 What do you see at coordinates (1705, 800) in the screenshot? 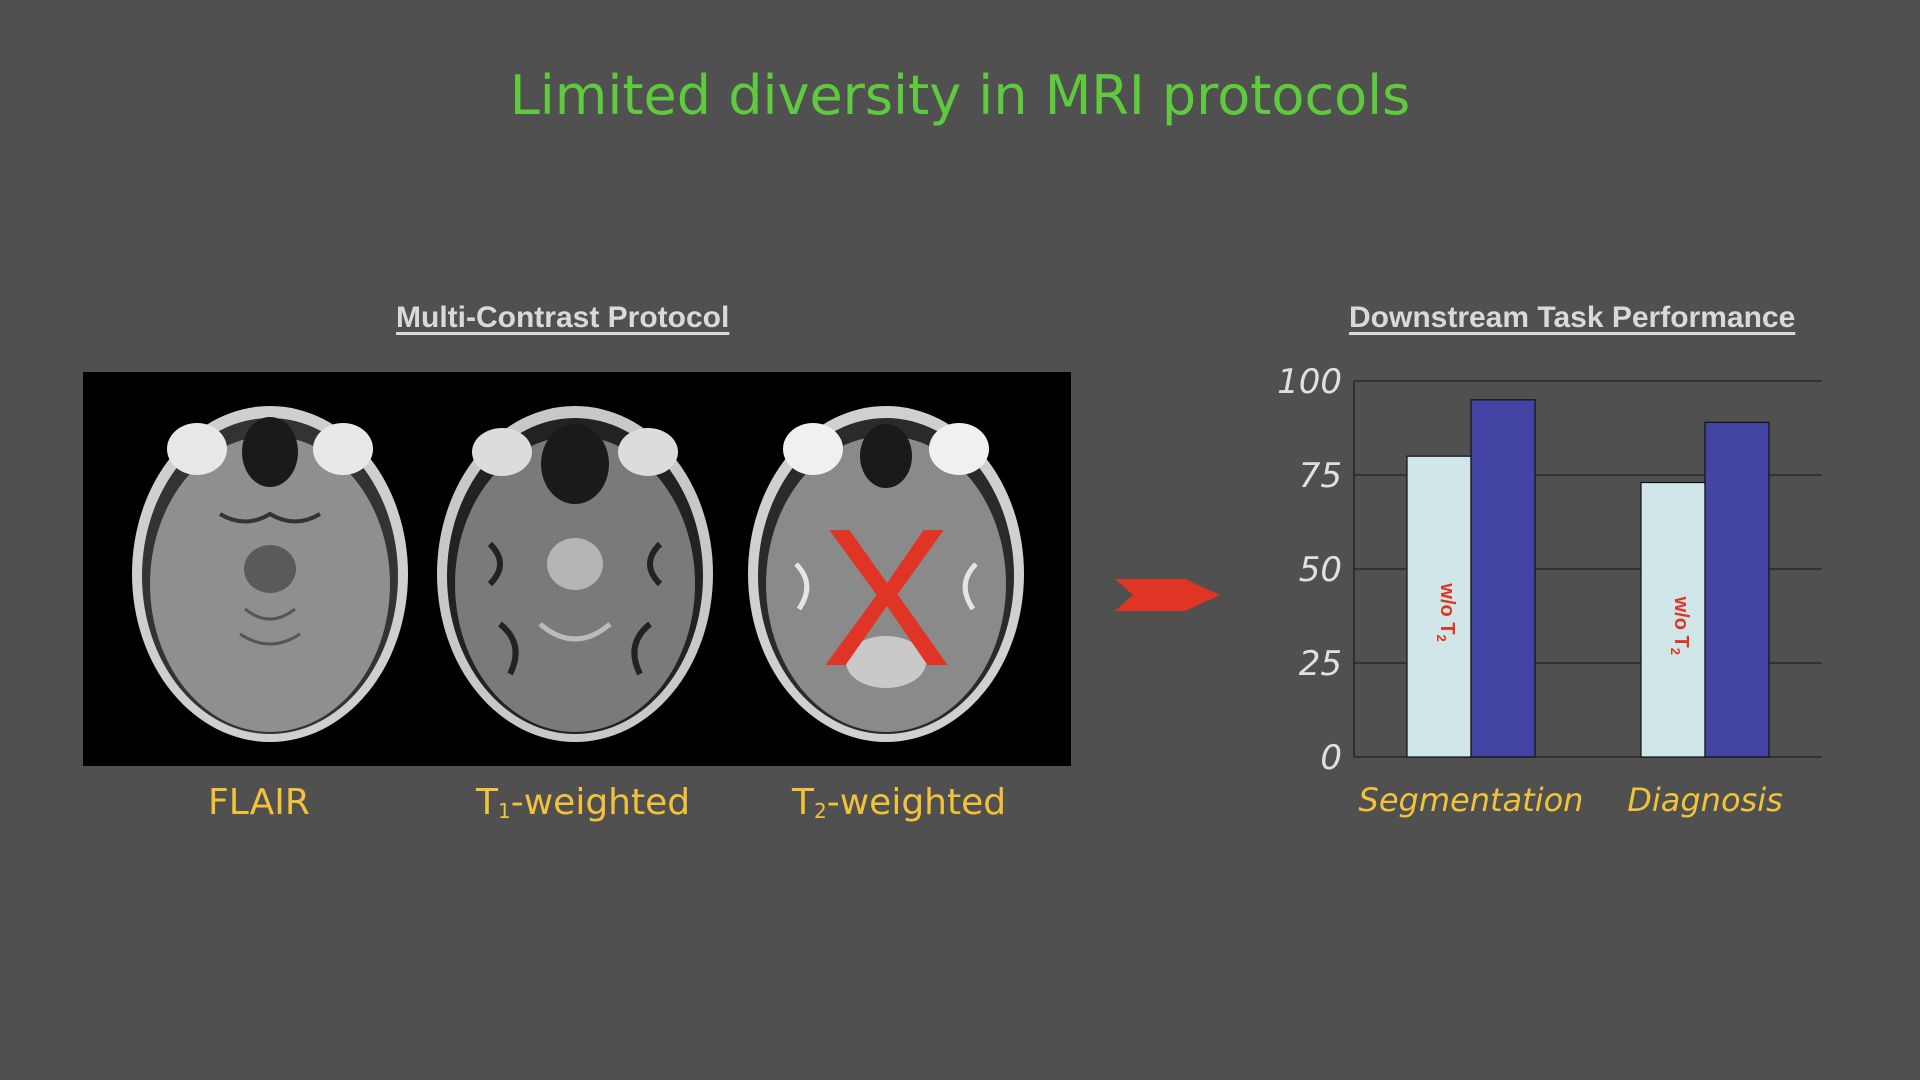
I see `category-label: Diagnosis` at bounding box center [1705, 800].